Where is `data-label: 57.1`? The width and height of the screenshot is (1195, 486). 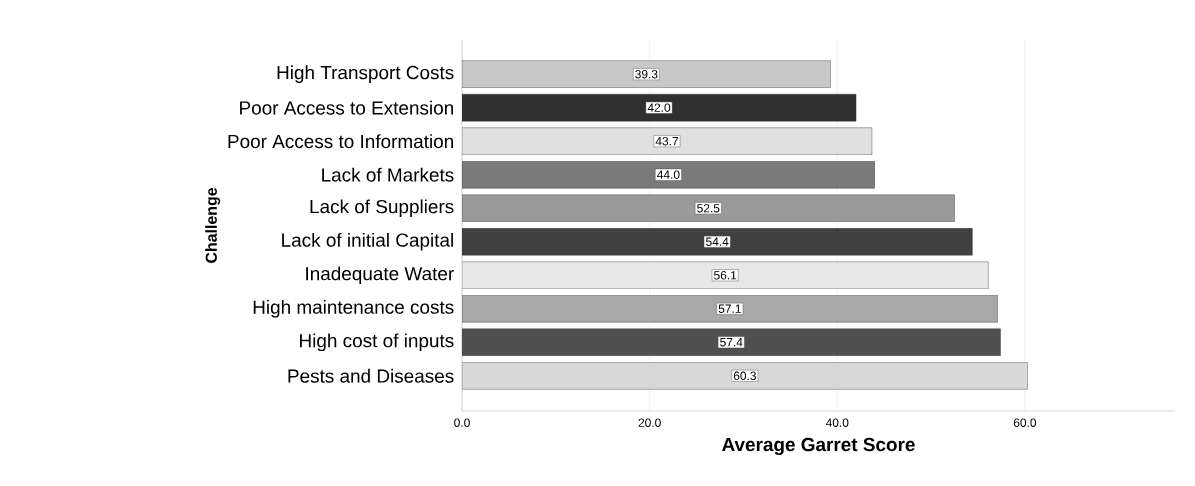
data-label: 57.1 is located at coordinates (729, 308).